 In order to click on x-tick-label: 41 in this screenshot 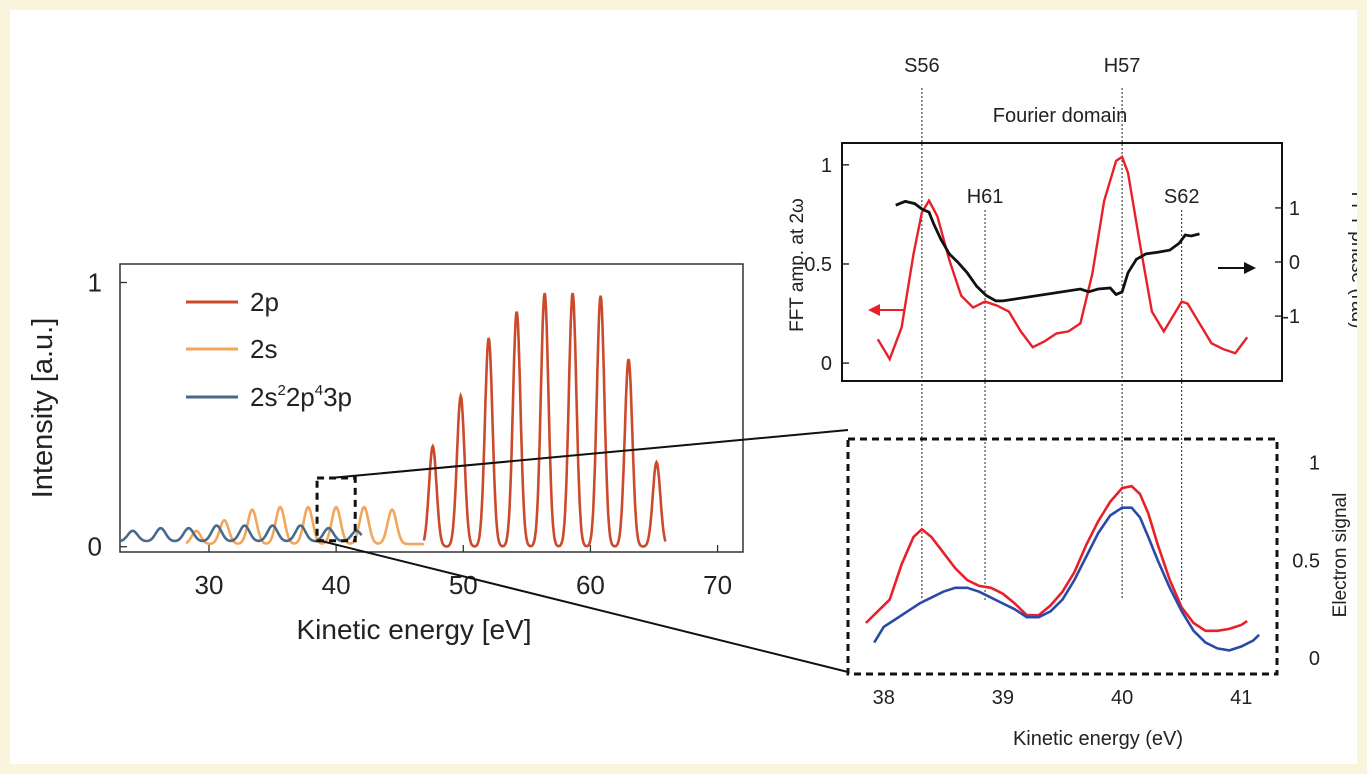, I will do `click(1241, 698)`.